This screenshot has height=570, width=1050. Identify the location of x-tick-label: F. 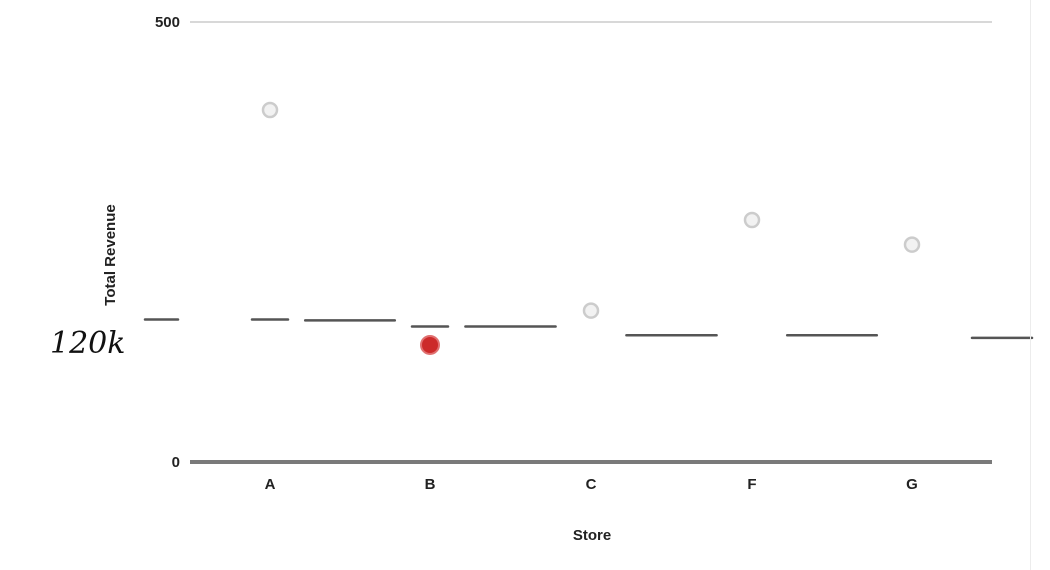
(751, 484).